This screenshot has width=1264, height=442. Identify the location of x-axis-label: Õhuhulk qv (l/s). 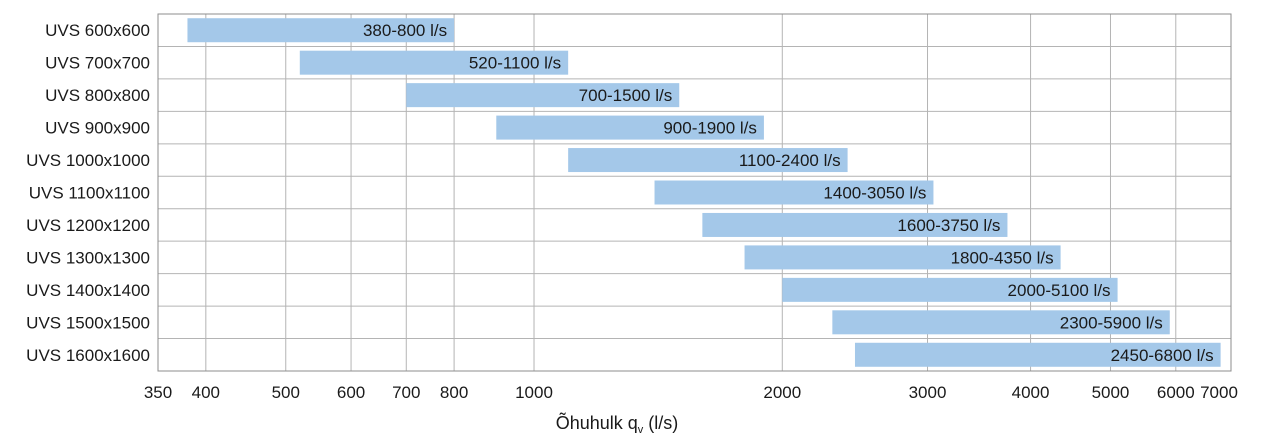
(617, 424).